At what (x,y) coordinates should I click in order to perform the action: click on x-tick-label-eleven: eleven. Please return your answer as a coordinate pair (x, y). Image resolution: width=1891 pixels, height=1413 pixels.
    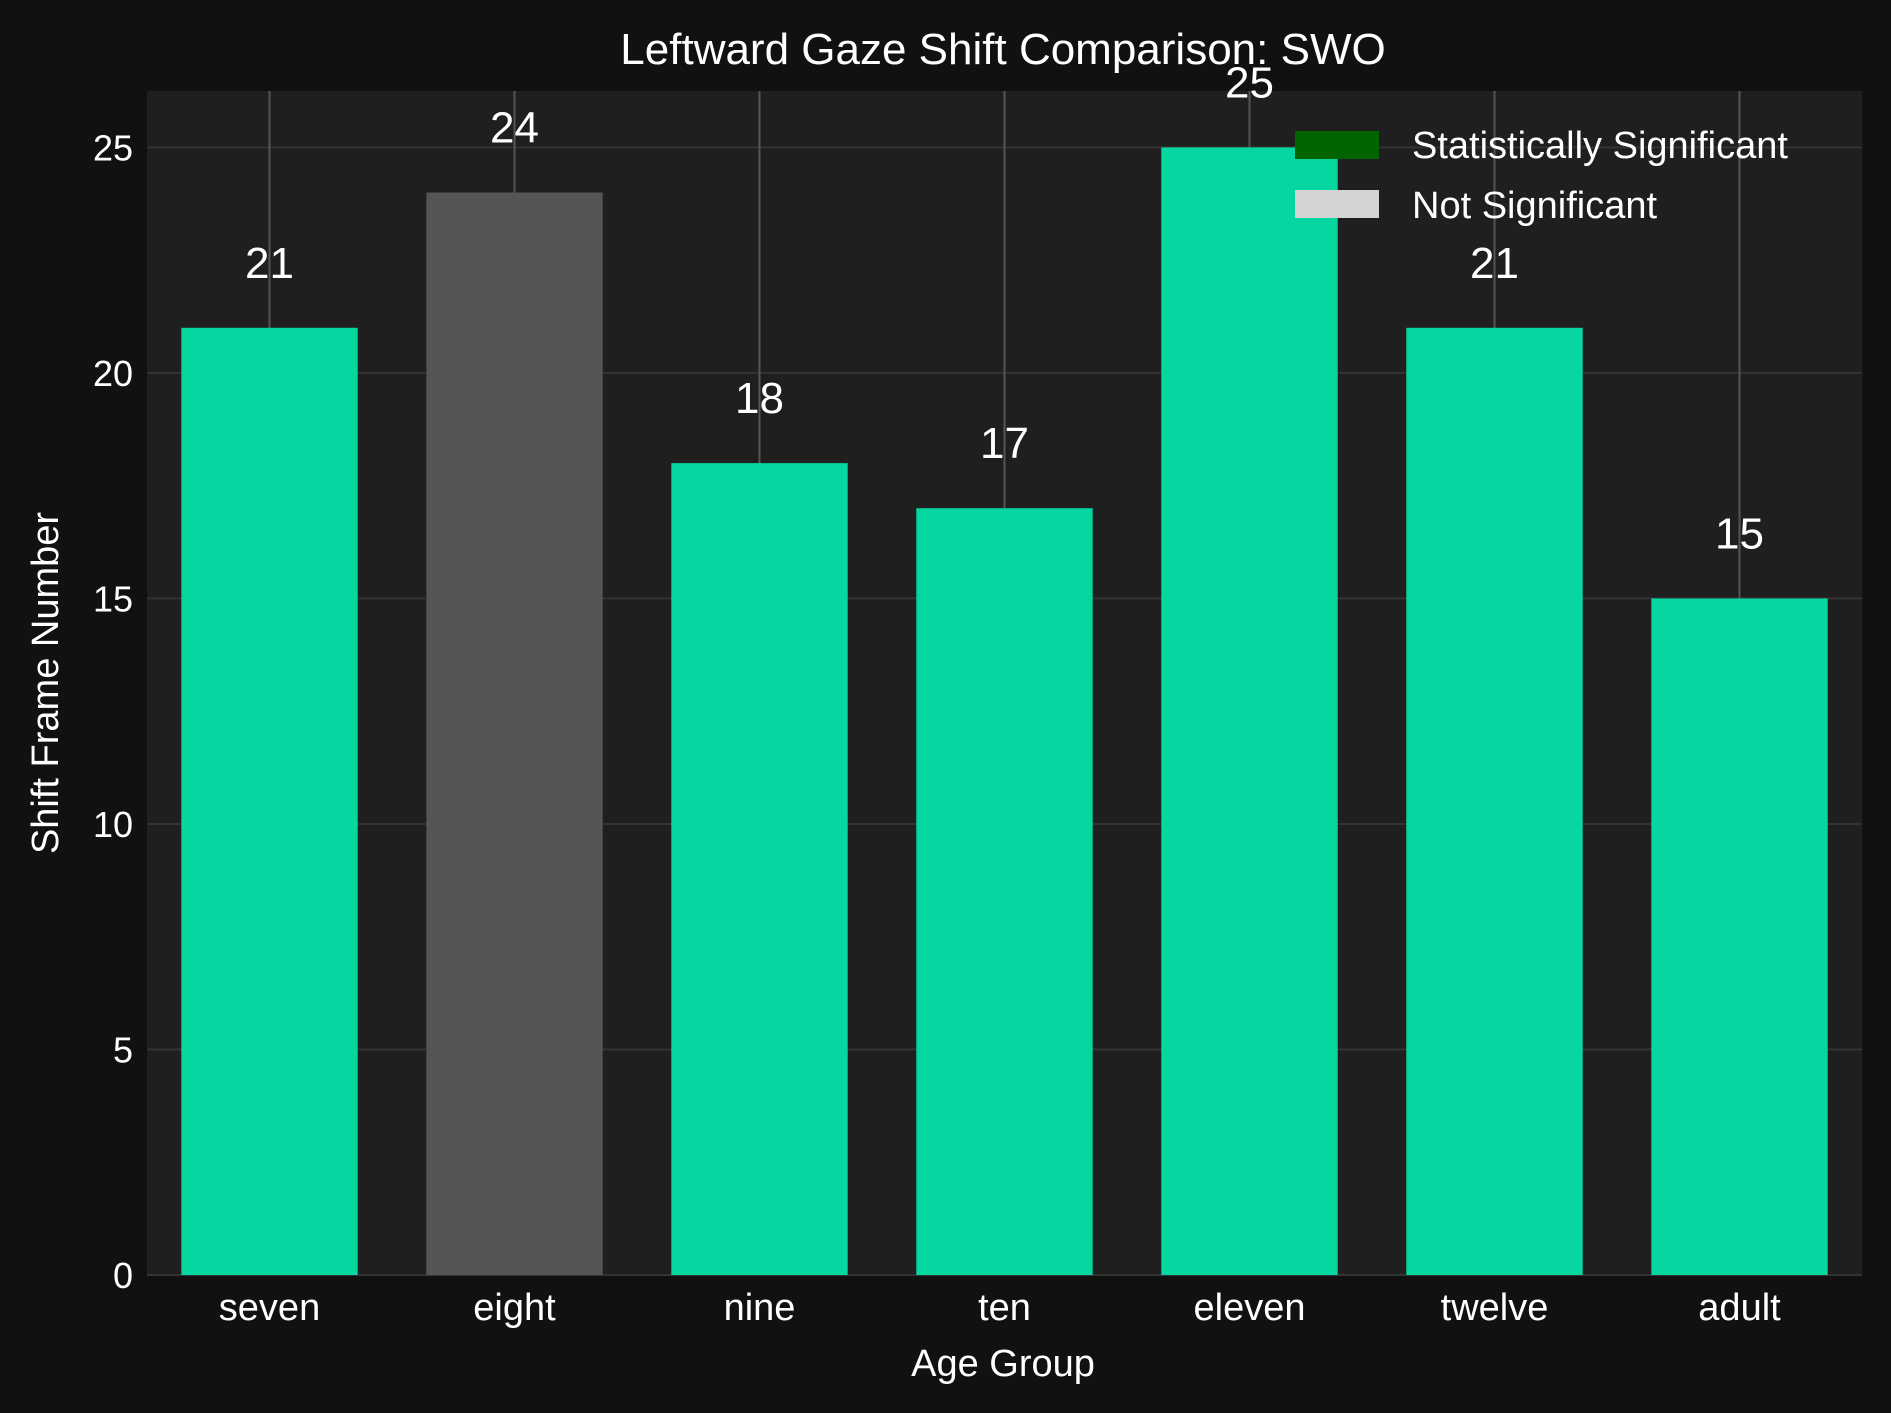
    Looking at the image, I should click on (1250, 1308).